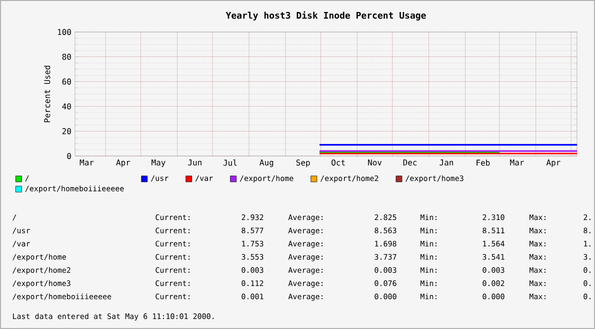  What do you see at coordinates (66, 106) in the screenshot?
I see `y-tick-label: 40` at bounding box center [66, 106].